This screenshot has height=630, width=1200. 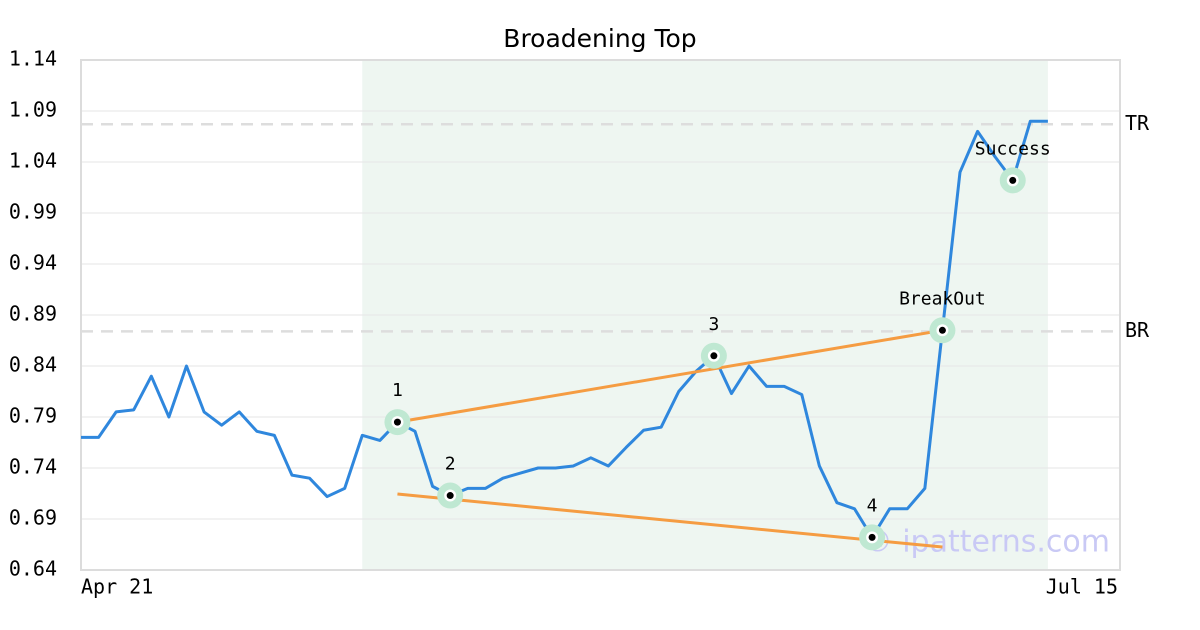 I want to click on point-label: 4, so click(x=872, y=505).